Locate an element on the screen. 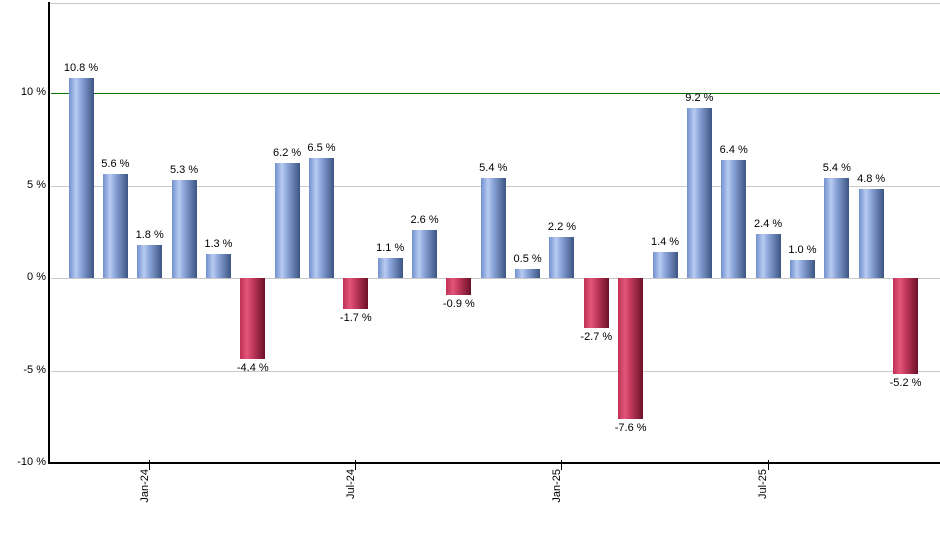 This screenshot has height=550, width=940. bar-value-label: 6.5 % is located at coordinates (321, 147).